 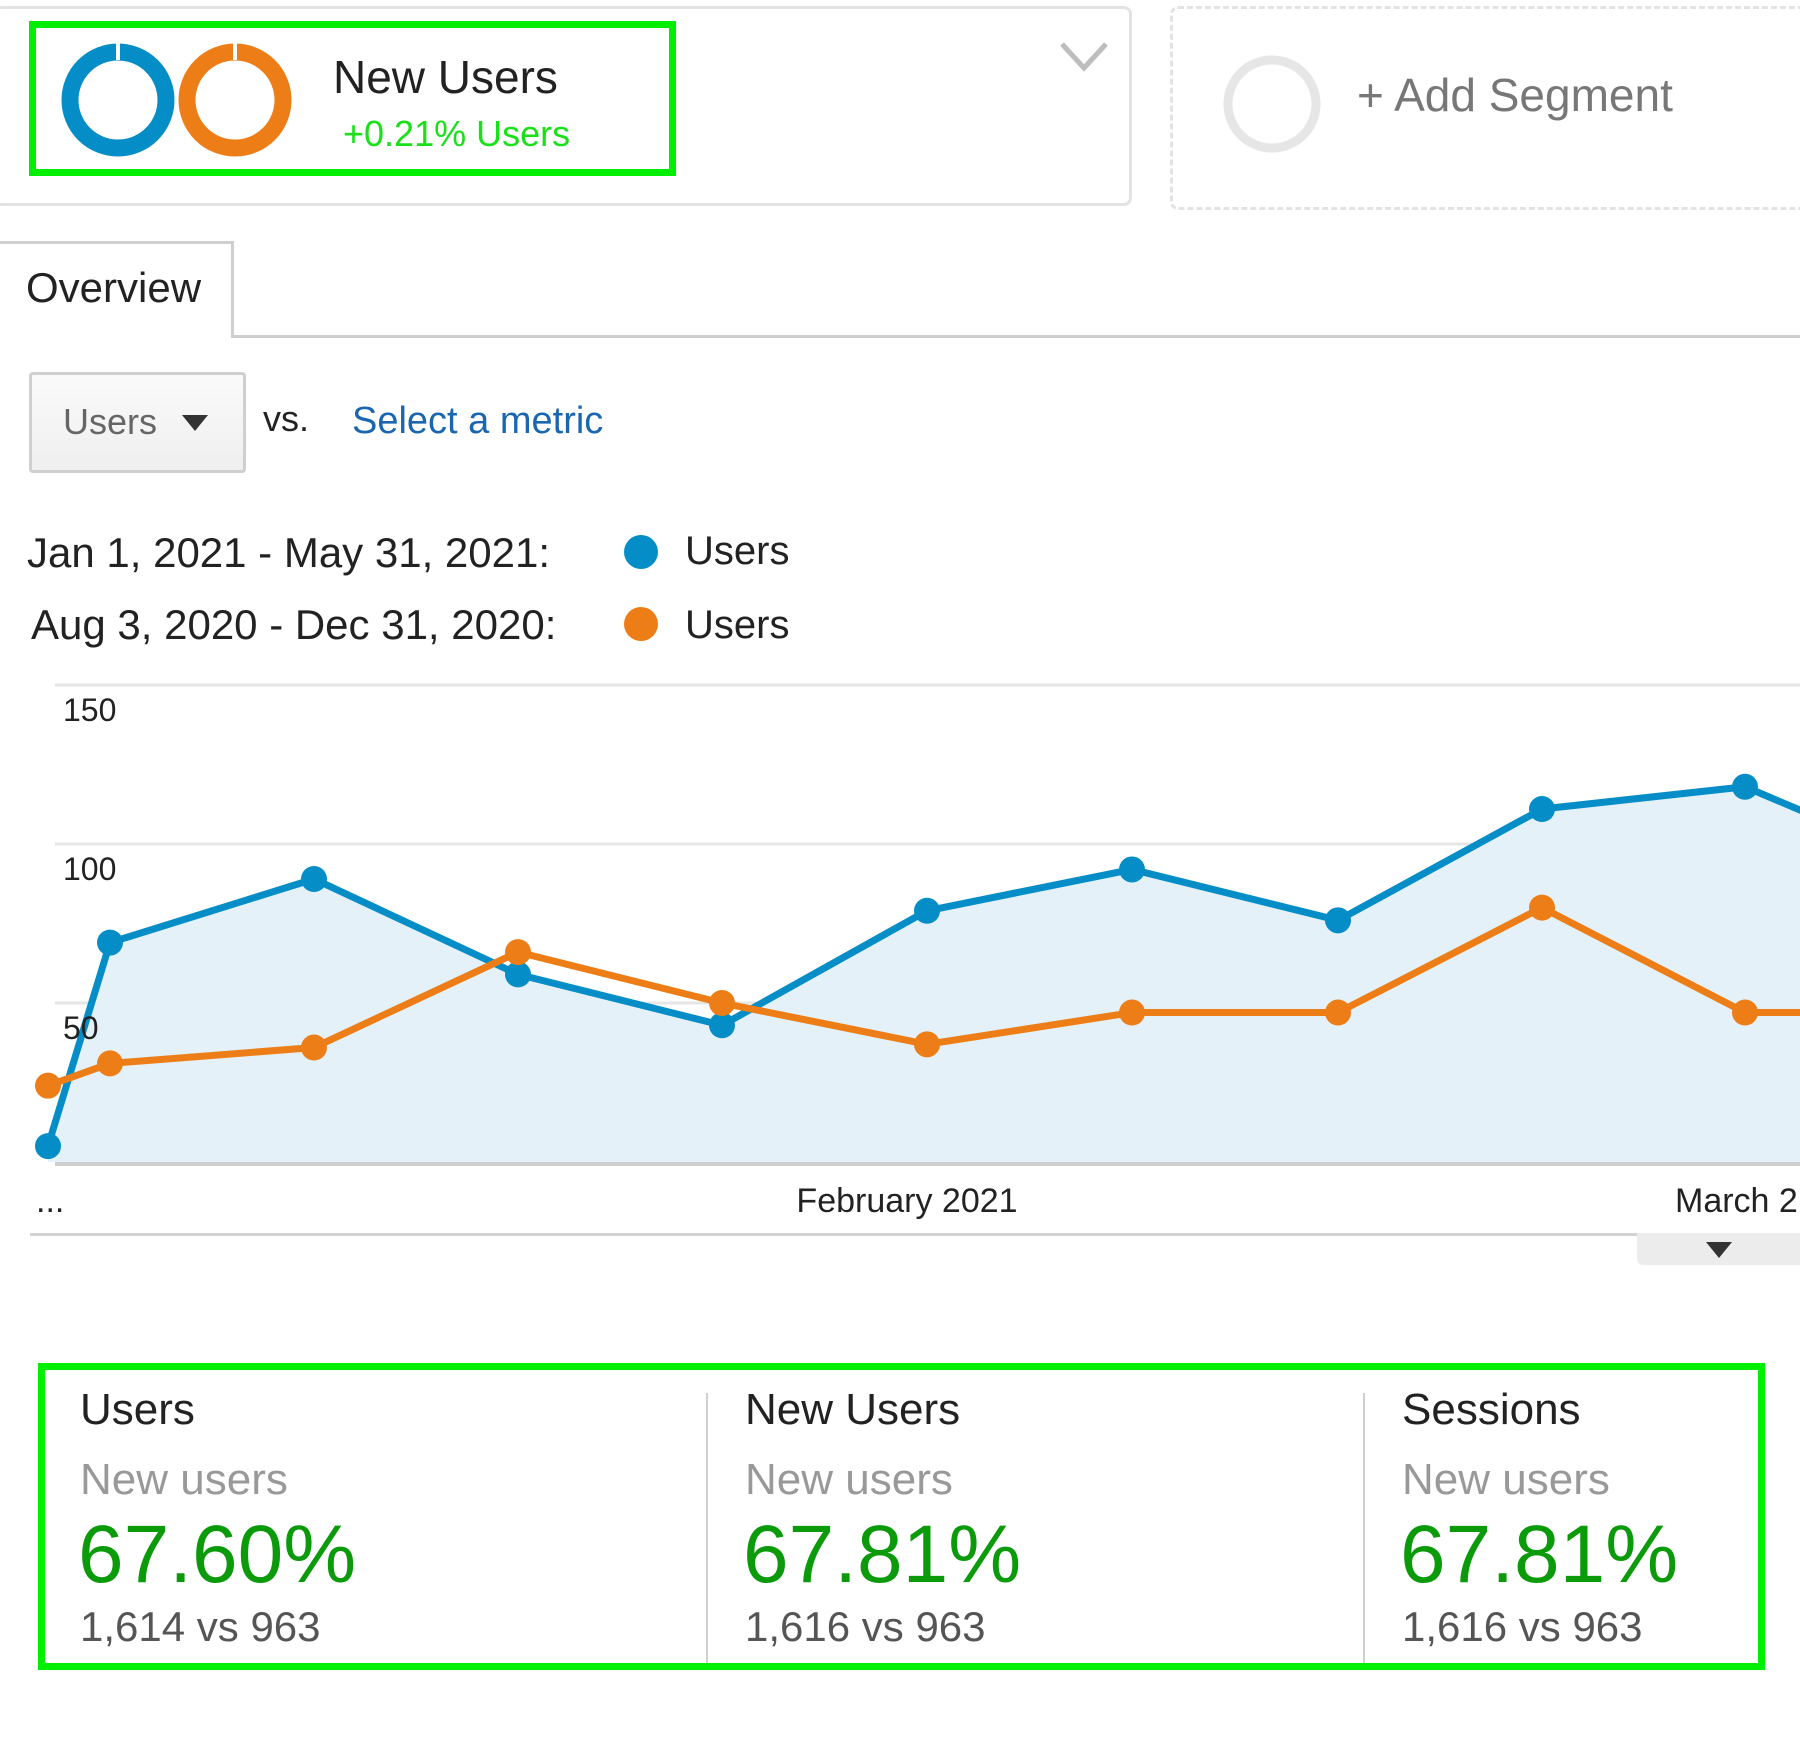 I want to click on y-tick-label: 150, so click(x=89, y=710).